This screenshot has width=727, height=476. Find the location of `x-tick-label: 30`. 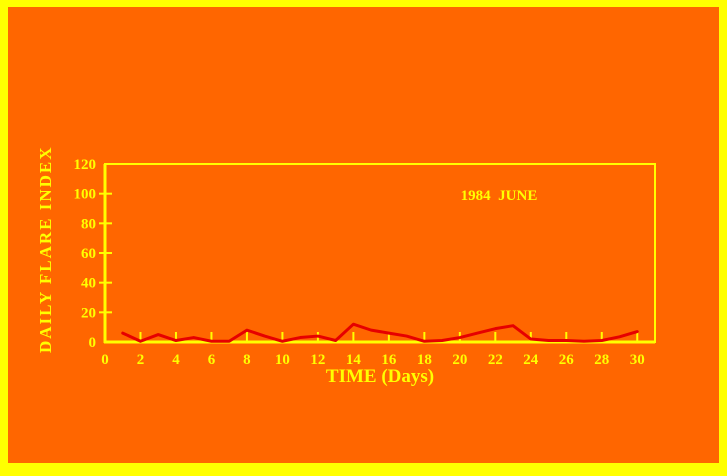

x-tick-label: 30 is located at coordinates (637, 360).